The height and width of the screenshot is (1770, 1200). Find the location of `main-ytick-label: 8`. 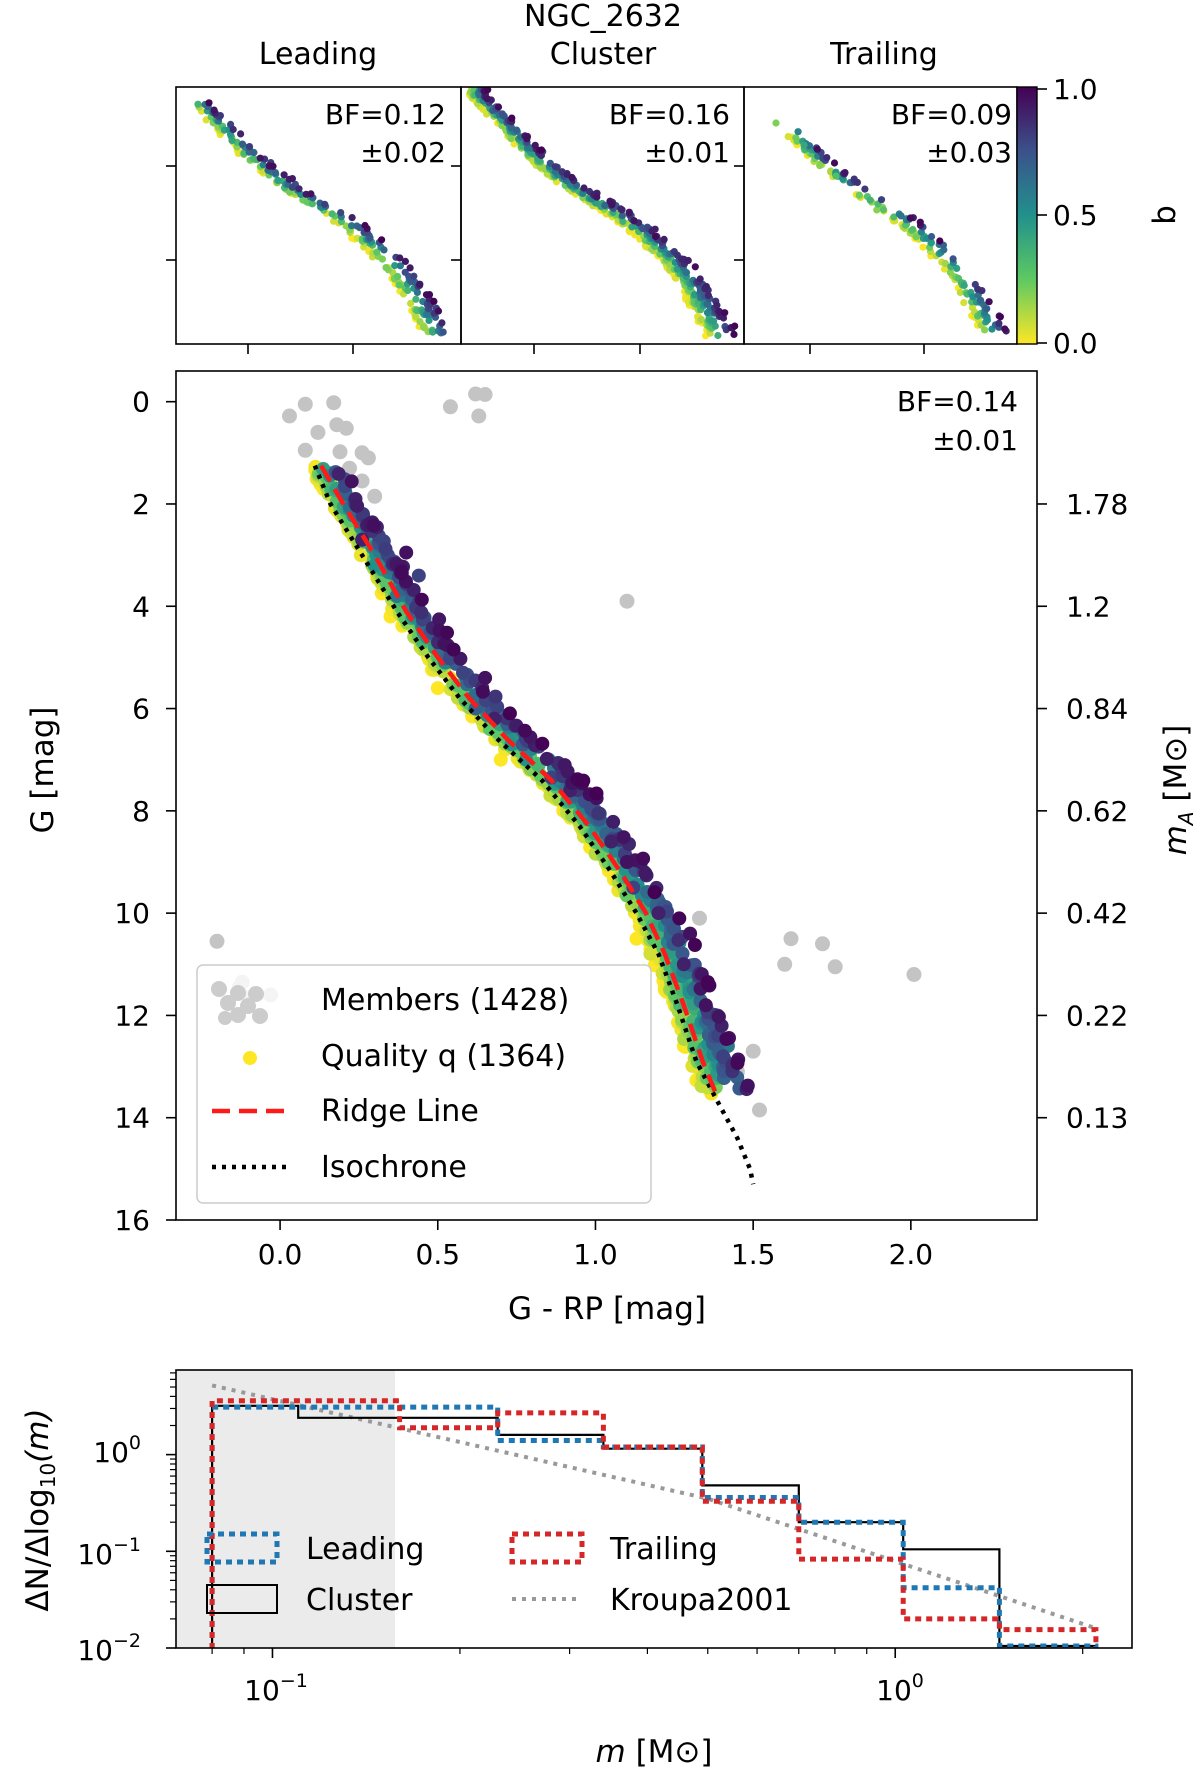

main-ytick-label: 8 is located at coordinates (141, 811).